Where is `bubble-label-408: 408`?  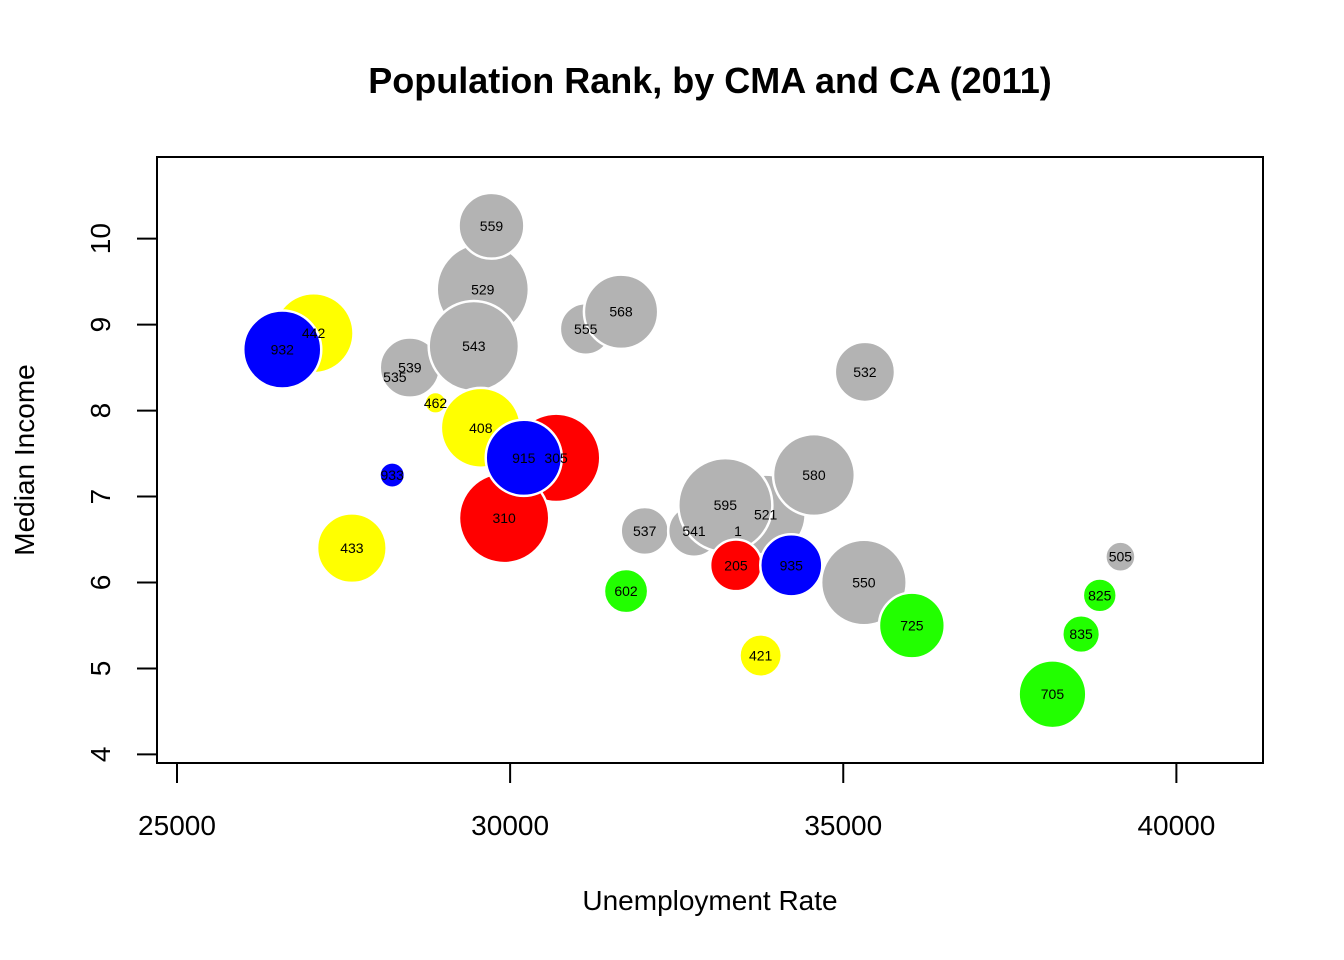
bubble-label-408: 408 is located at coordinates (481, 428).